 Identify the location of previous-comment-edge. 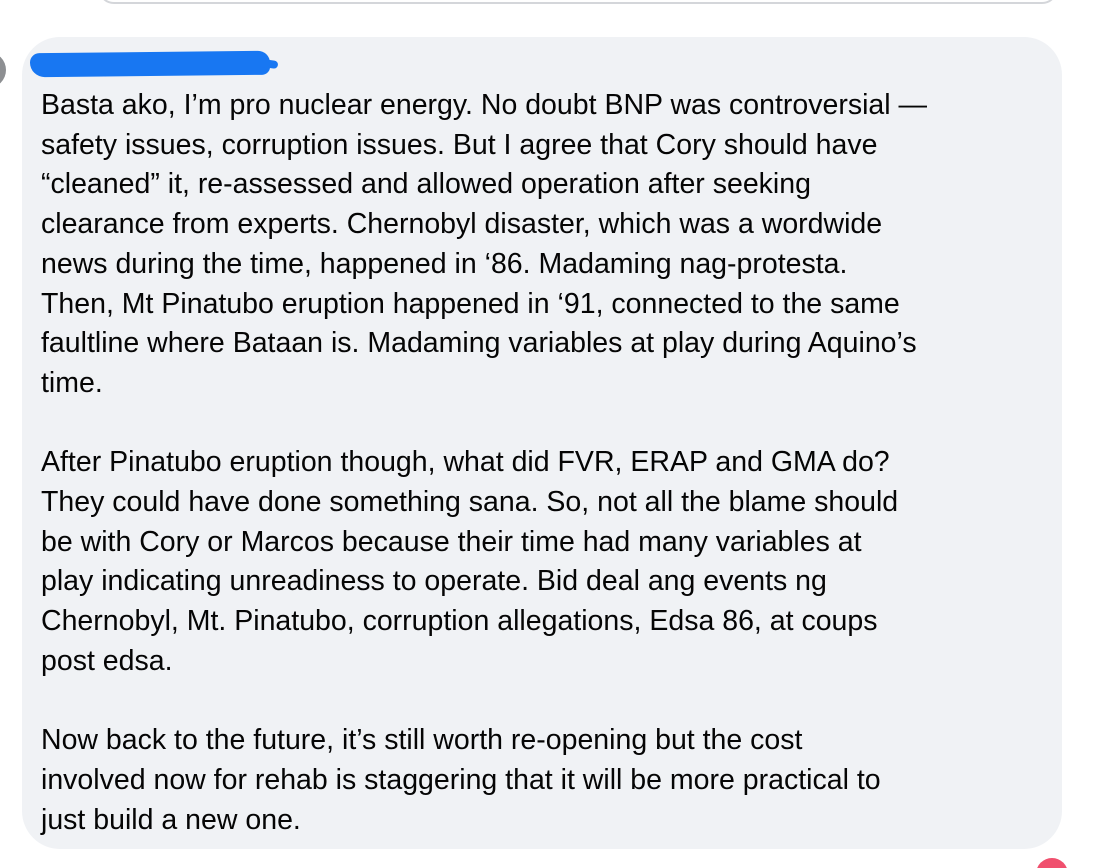
(578, 2).